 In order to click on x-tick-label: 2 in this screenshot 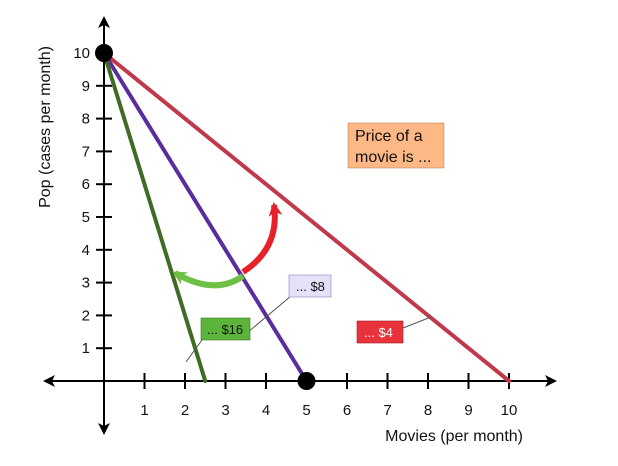, I will do `click(185, 410)`.